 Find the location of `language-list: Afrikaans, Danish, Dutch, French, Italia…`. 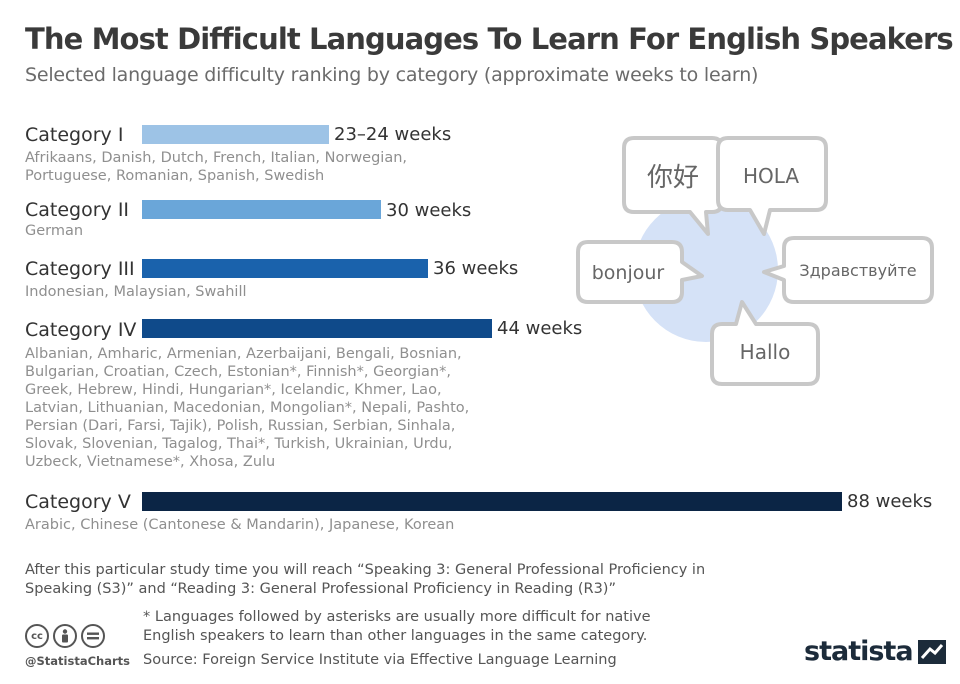

language-list: Afrikaans, Danish, Dutch, French, Italia… is located at coordinates (216, 167).